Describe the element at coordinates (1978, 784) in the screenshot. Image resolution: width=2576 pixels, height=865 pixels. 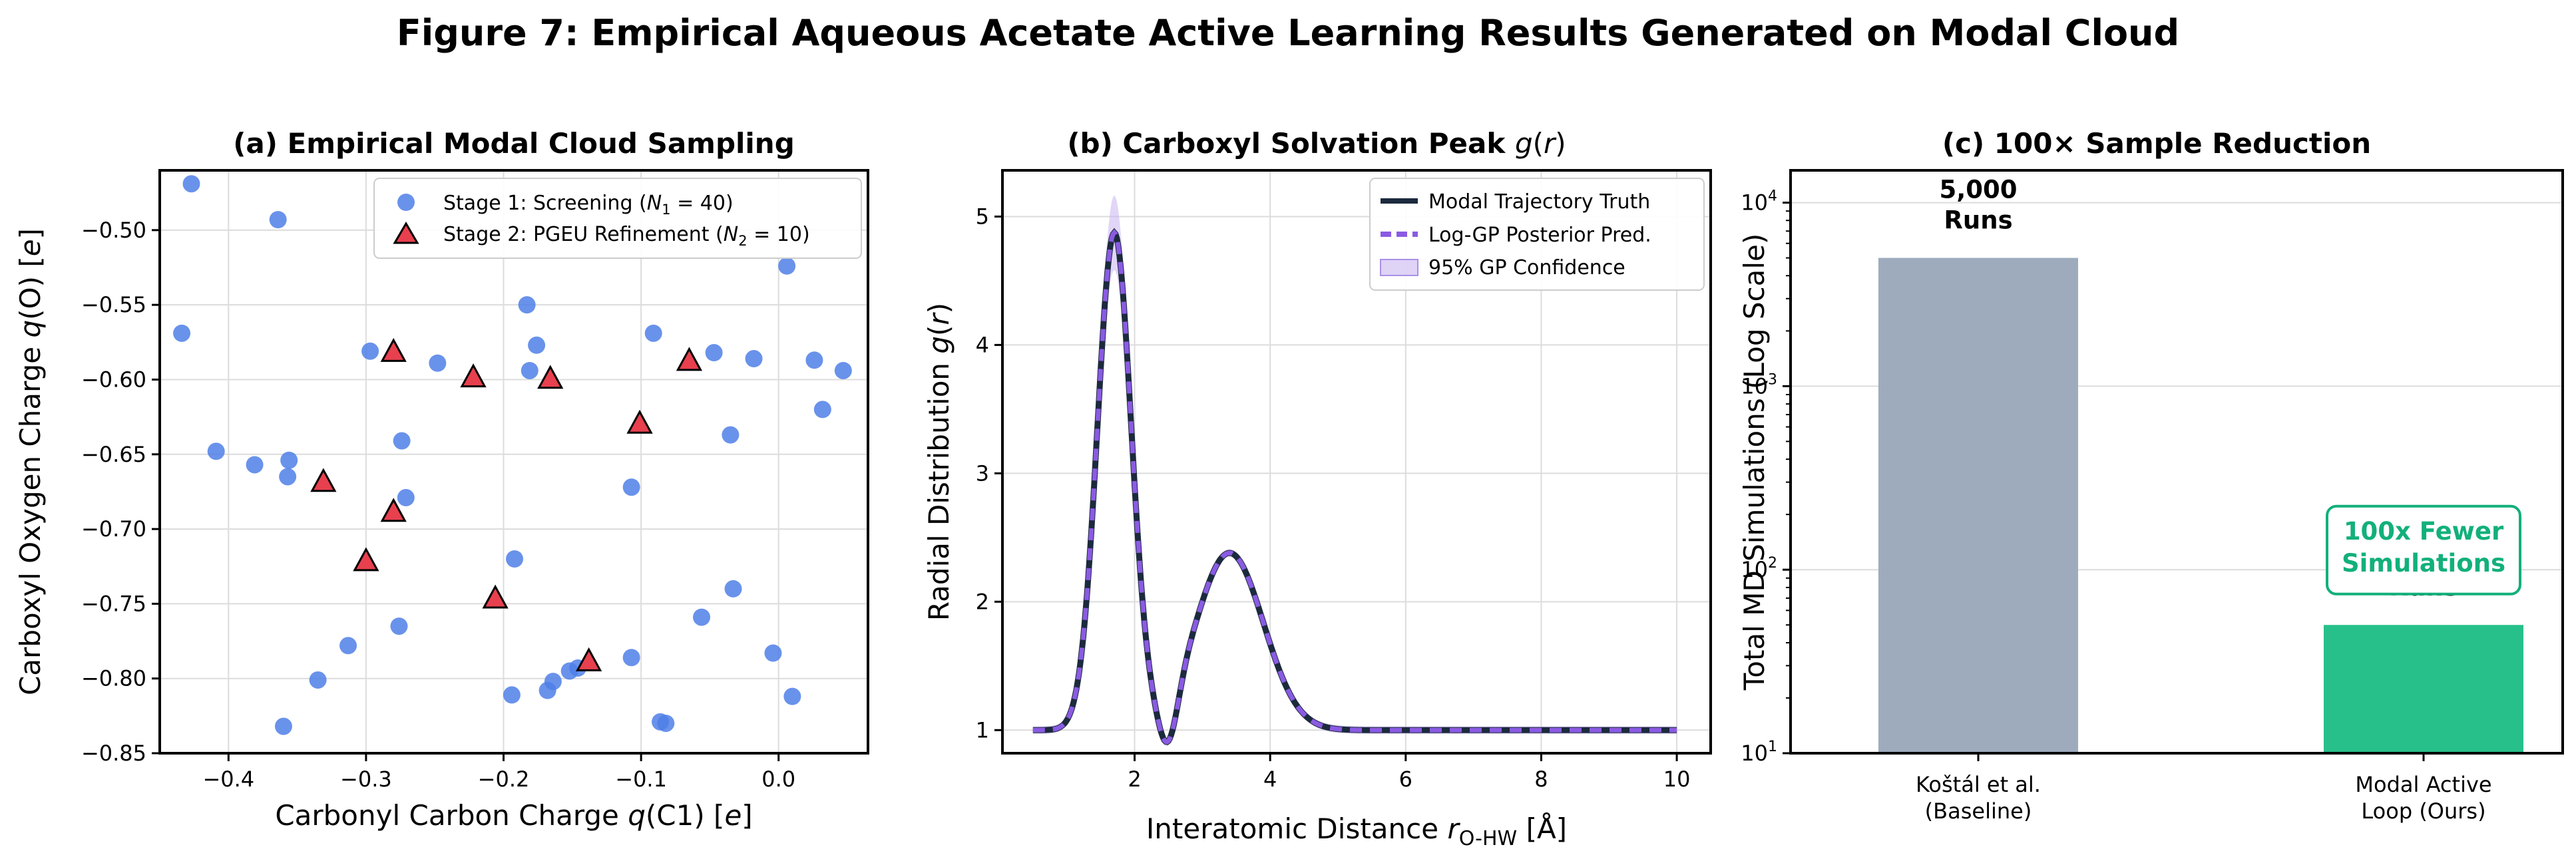
I see `category-label: Koštál et al.` at that location.